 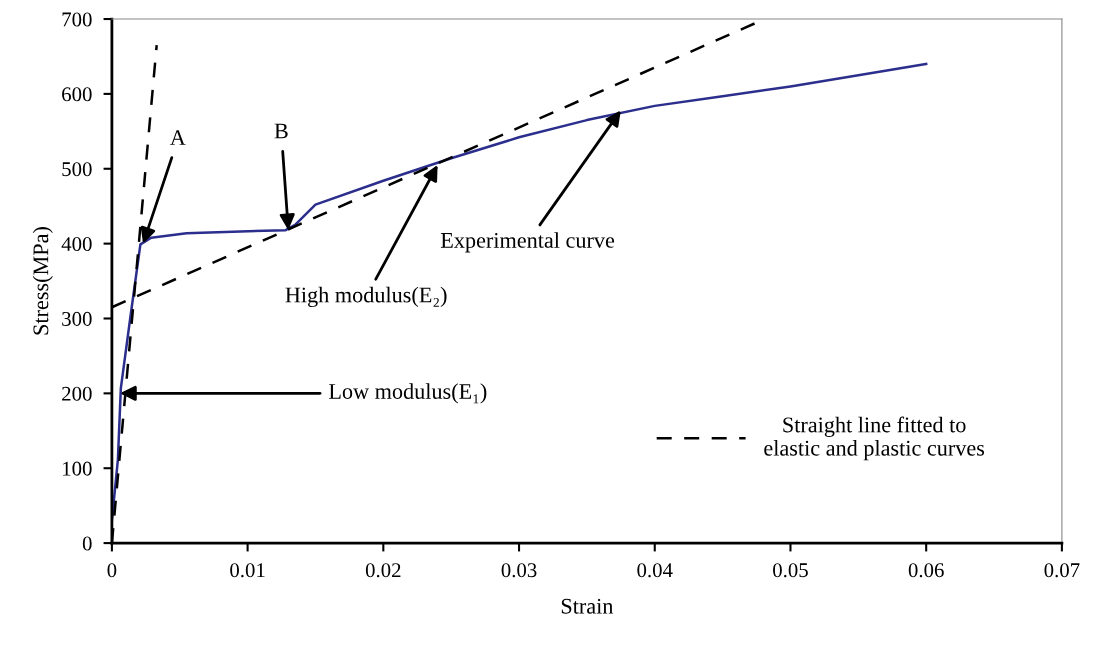 I want to click on y-tick-label: 700, so click(x=77, y=19).